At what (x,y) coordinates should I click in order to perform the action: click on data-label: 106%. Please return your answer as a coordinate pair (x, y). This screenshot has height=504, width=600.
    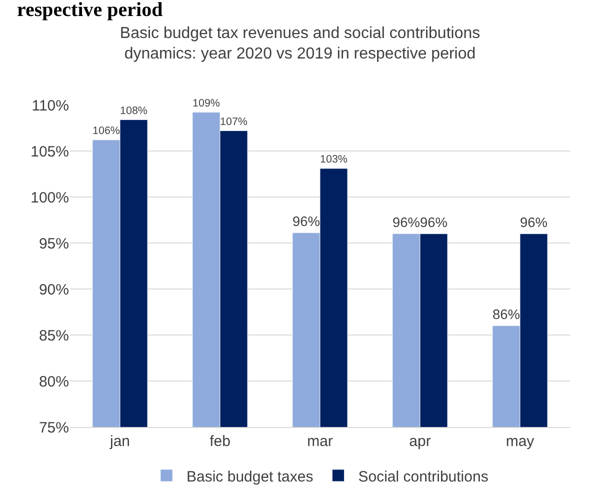
    Looking at the image, I should click on (106, 131).